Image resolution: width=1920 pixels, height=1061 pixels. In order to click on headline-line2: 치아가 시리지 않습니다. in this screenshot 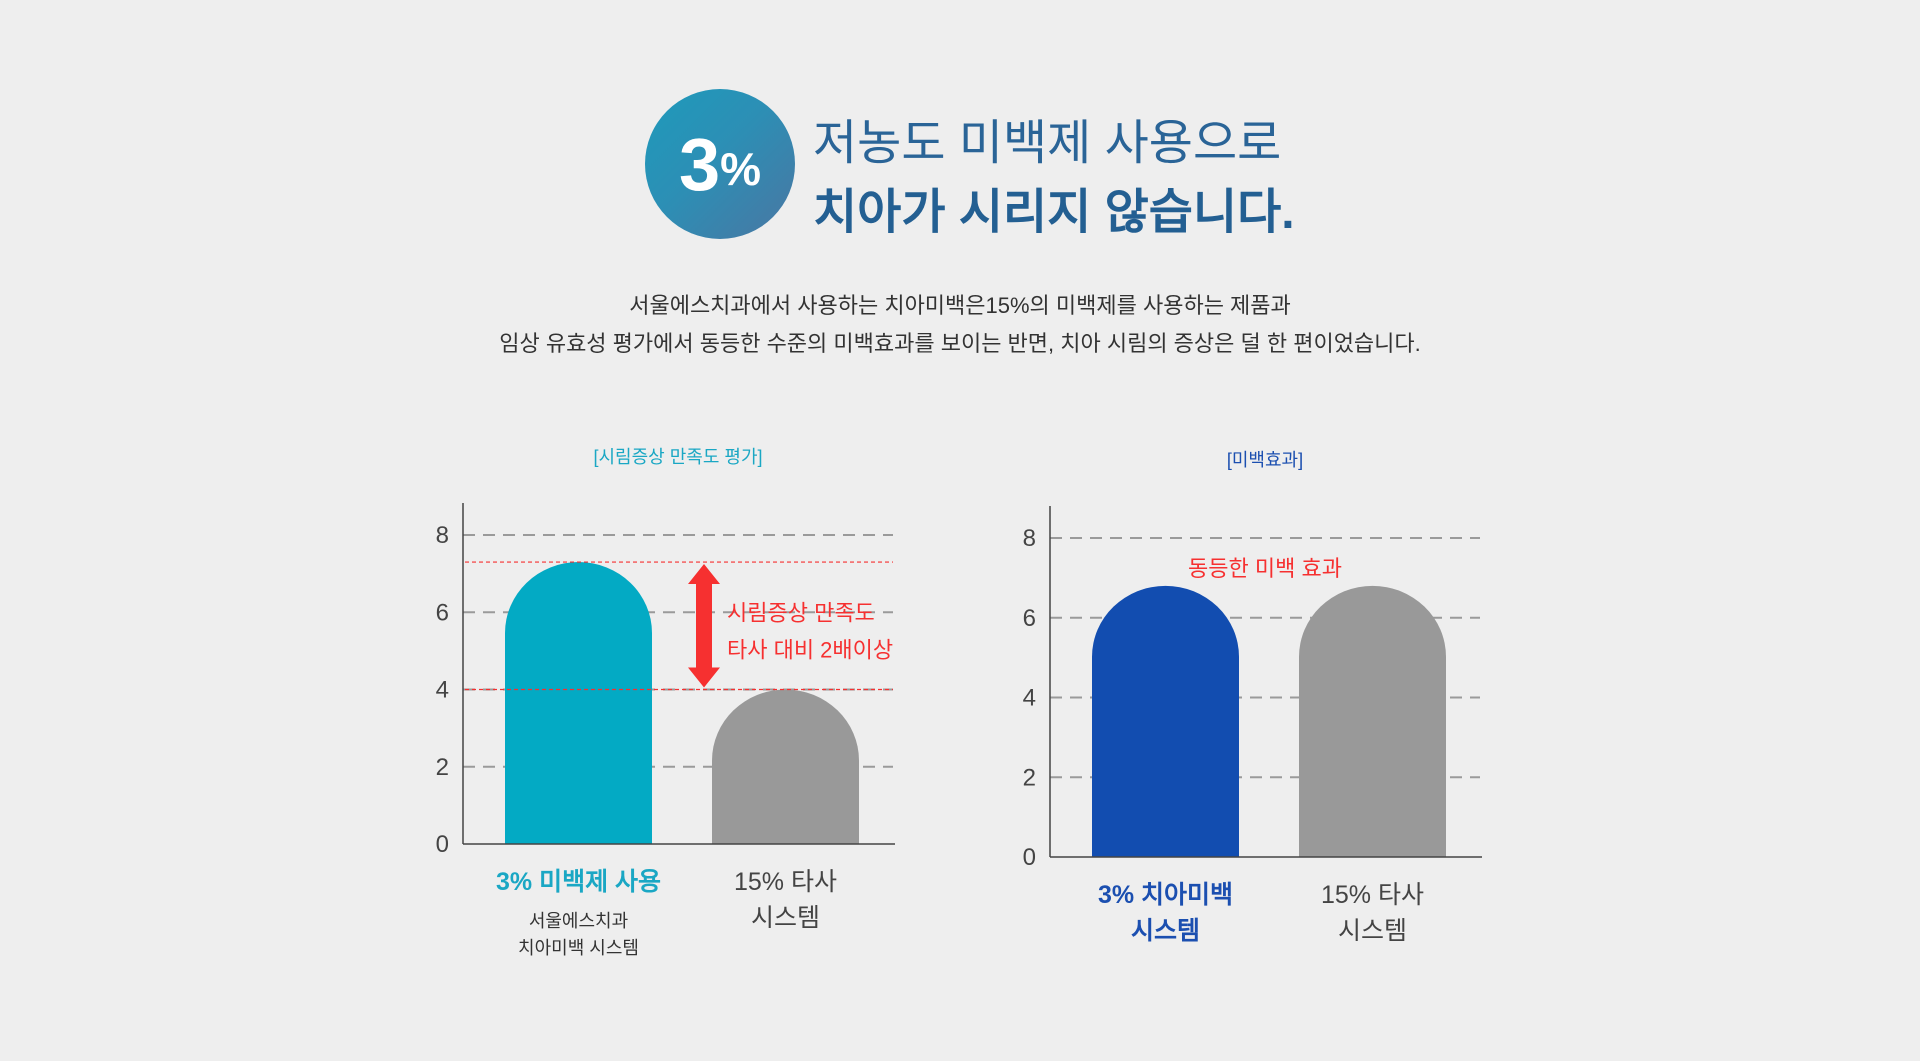, I will do `click(1054, 212)`.